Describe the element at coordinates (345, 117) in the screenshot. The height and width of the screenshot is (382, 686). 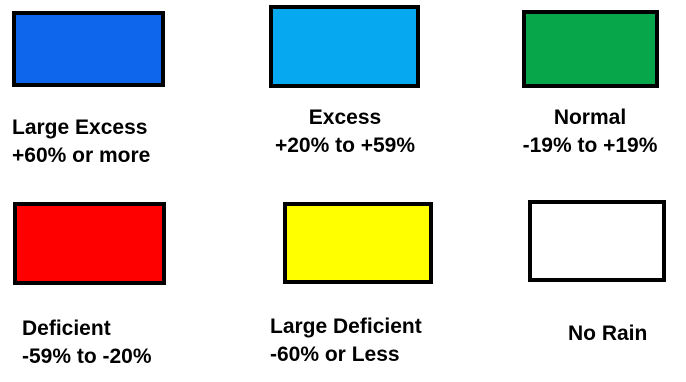
I see `excess-title: Excess` at that location.